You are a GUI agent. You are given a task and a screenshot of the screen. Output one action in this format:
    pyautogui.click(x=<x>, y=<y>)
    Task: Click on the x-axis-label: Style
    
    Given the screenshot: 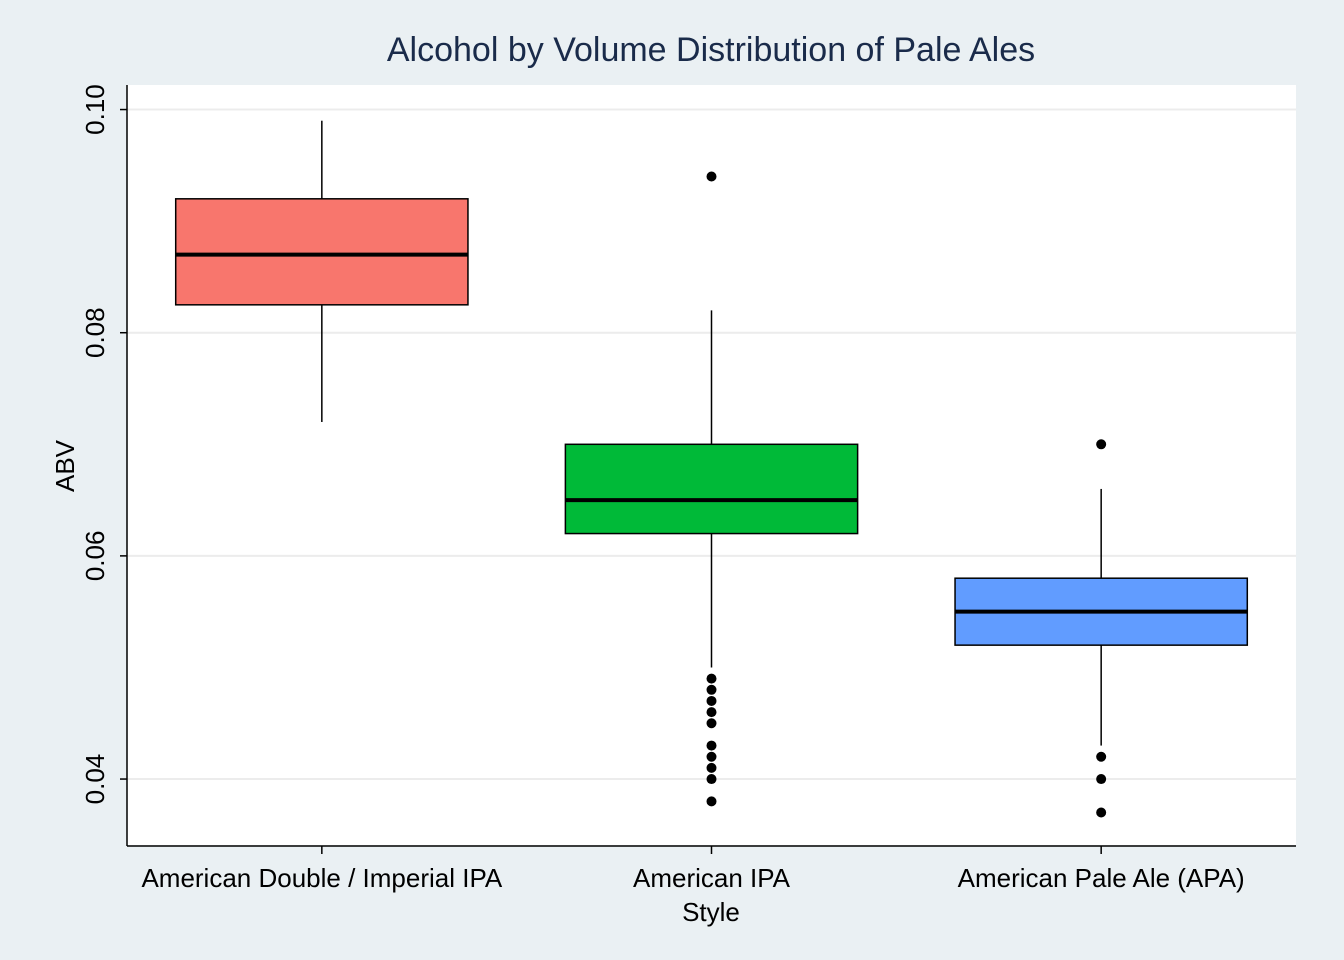 What is the action you would take?
    pyautogui.click(x=711, y=912)
    